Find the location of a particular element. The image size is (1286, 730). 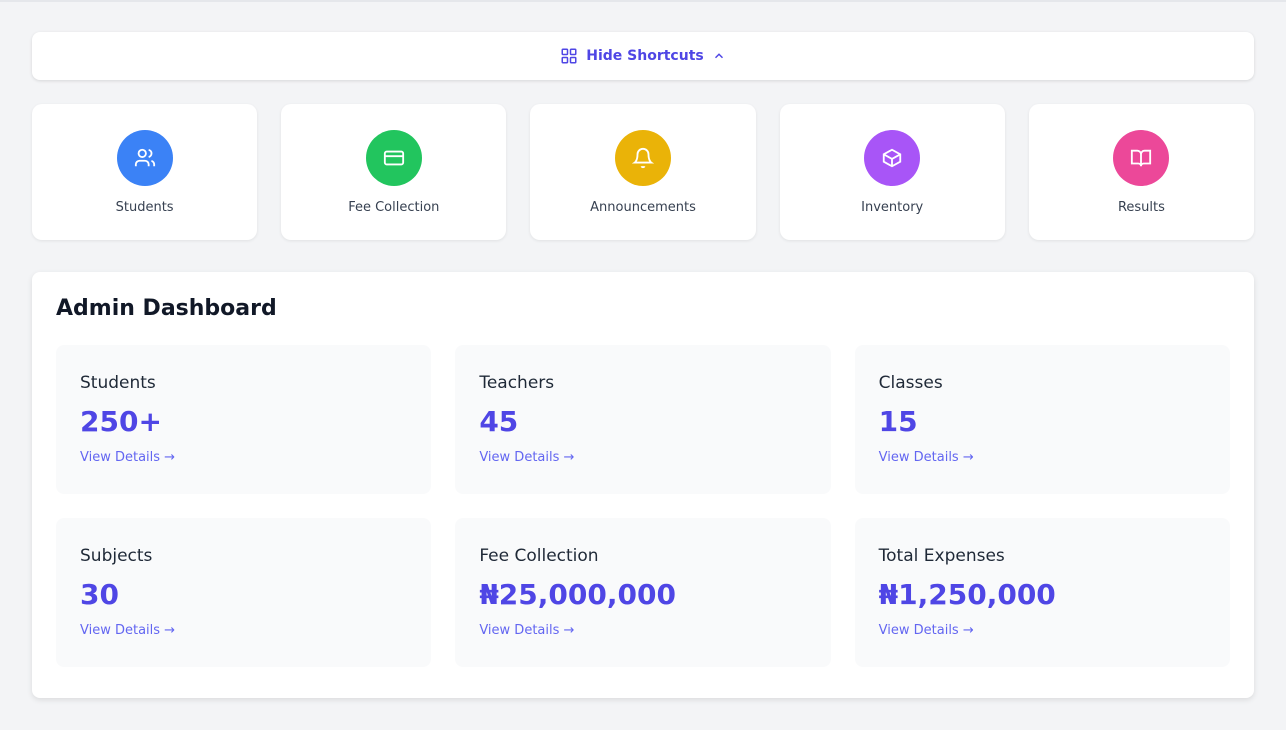

stat-card-classes: Classes 15 View Details → is located at coordinates (1042, 419).